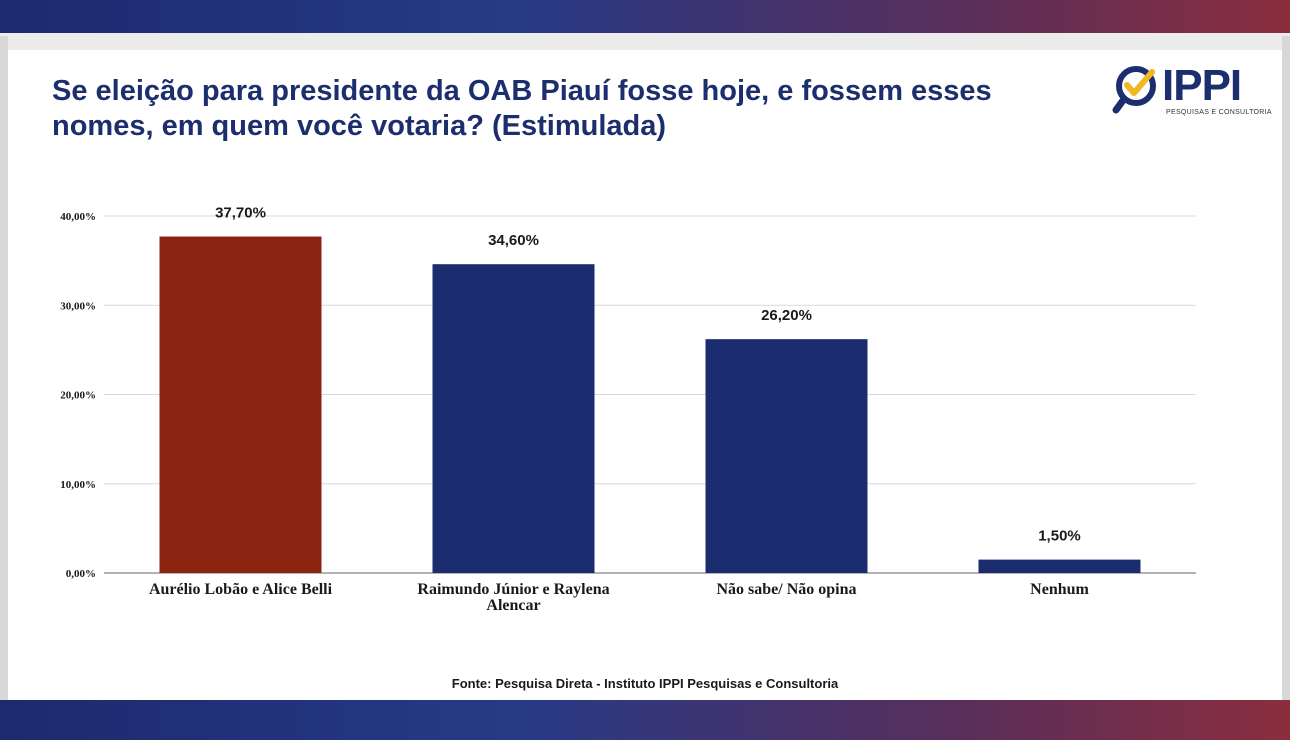 This screenshot has height=740, width=1290. I want to click on data-label: 26,20%, so click(786, 315).